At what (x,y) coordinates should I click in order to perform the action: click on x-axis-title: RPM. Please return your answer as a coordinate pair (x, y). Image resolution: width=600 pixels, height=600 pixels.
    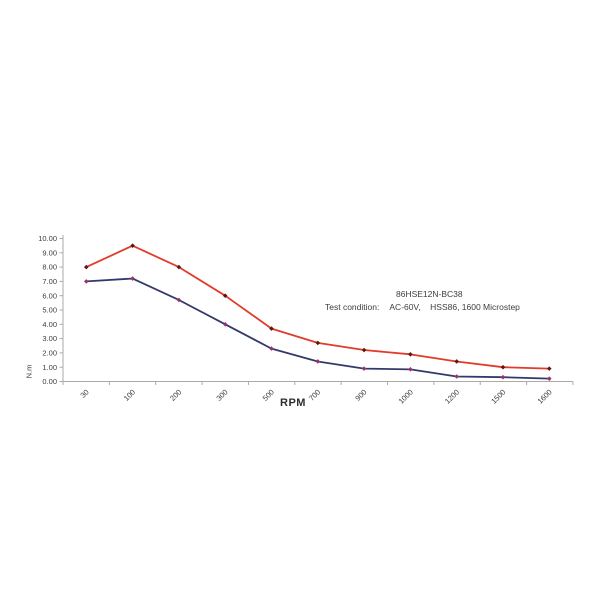
    Looking at the image, I should click on (293, 403).